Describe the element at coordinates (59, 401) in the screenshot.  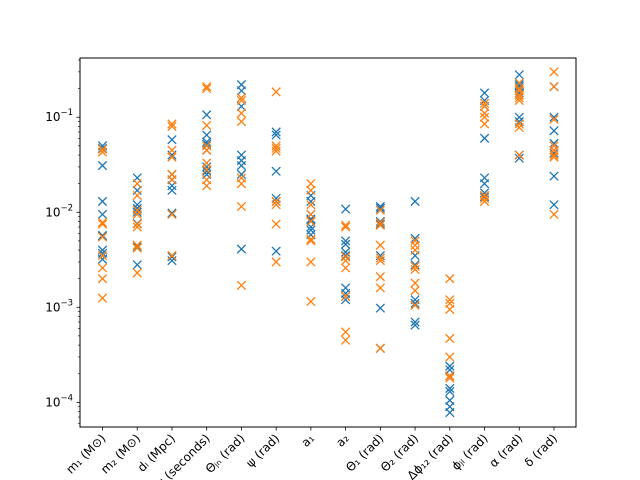
I see `y-tick-label: 10⁻⁴` at that location.